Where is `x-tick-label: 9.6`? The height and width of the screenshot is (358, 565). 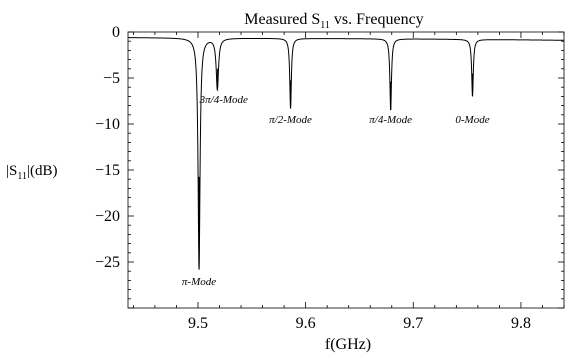 x-tick-label: 9.6 is located at coordinates (306, 323).